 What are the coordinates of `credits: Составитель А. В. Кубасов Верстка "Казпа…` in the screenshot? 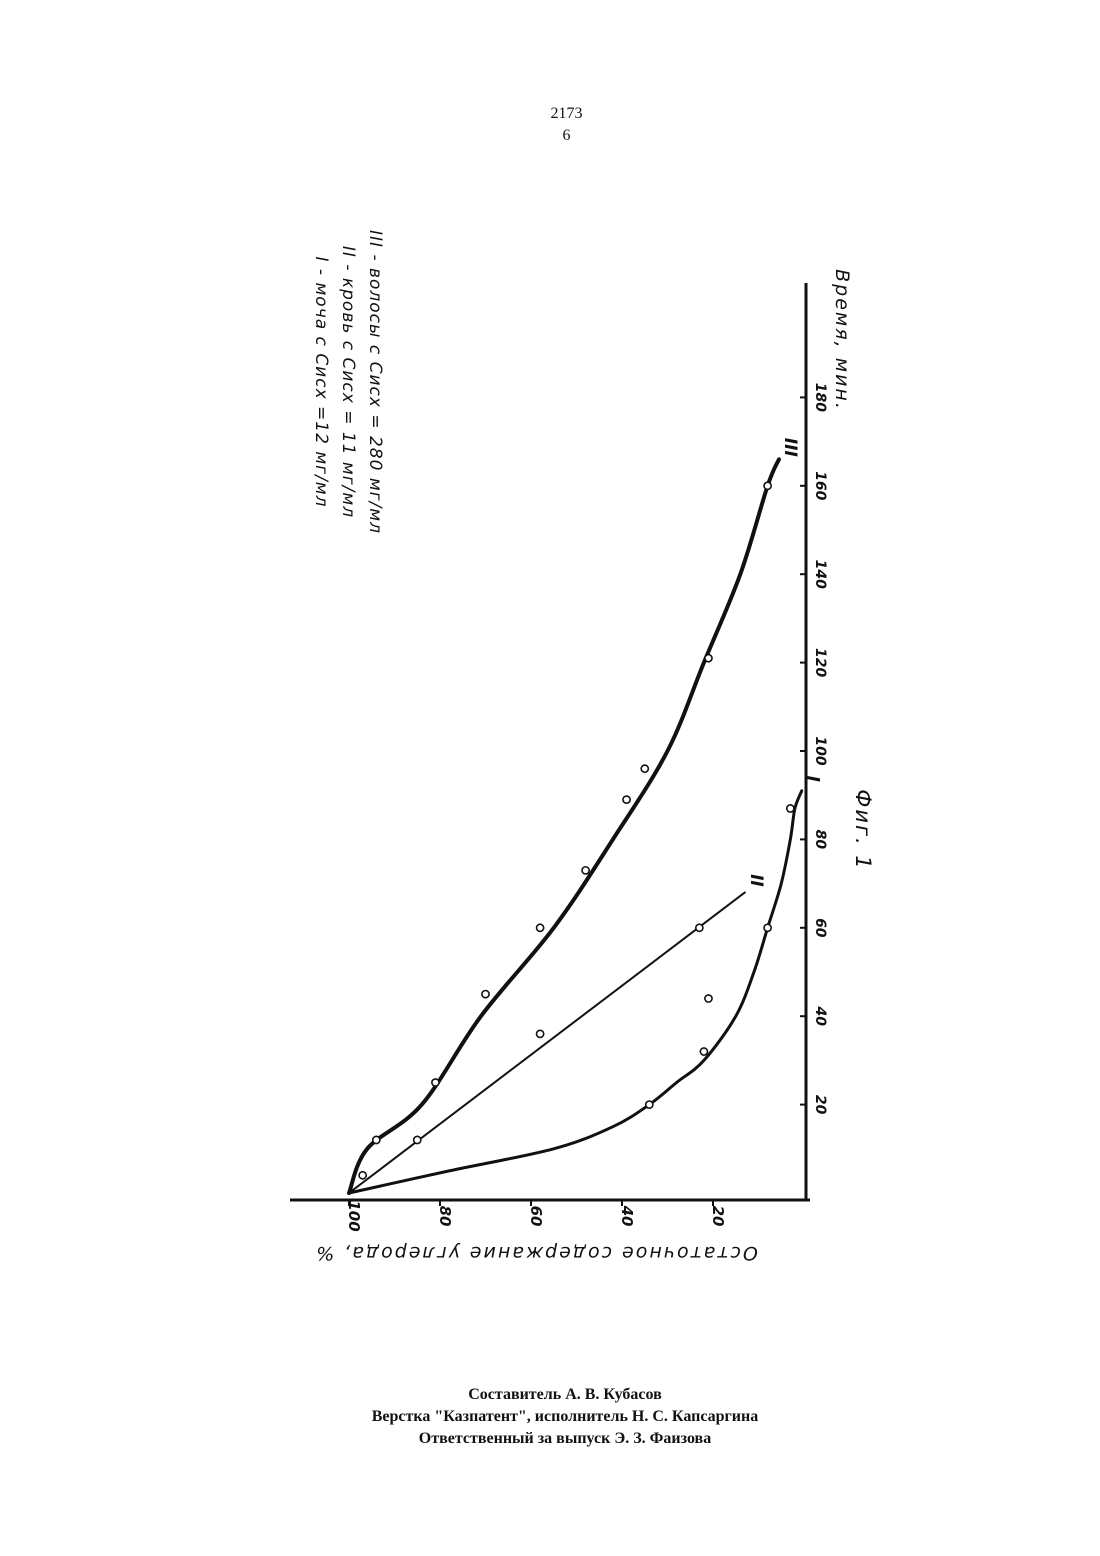 It's located at (550, 1417).